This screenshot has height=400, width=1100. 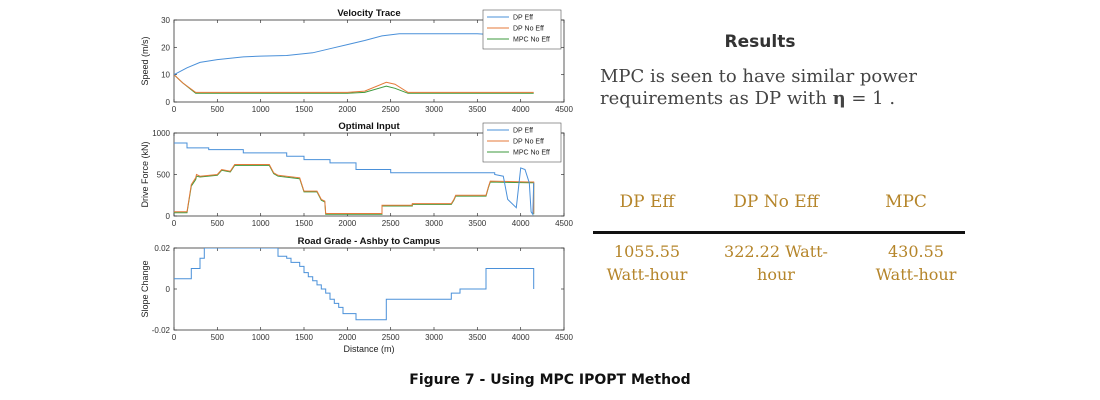 I want to click on results-title: Results, so click(x=760, y=42).